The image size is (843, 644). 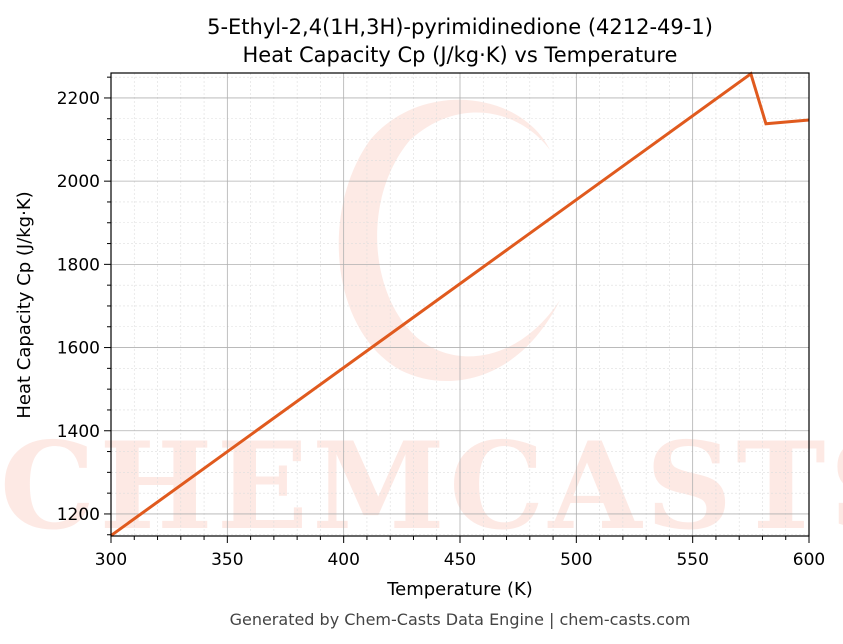 I want to click on x-tick-label: 400, so click(x=343, y=560).